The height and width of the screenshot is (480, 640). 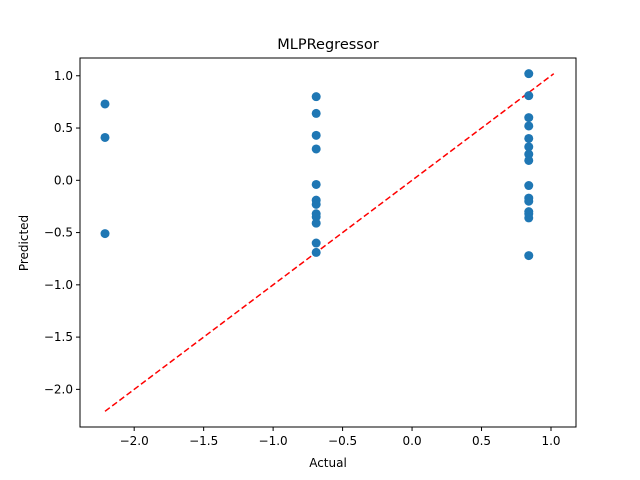 What do you see at coordinates (58, 233) in the screenshot?
I see `y-tick-label: −0.5` at bounding box center [58, 233].